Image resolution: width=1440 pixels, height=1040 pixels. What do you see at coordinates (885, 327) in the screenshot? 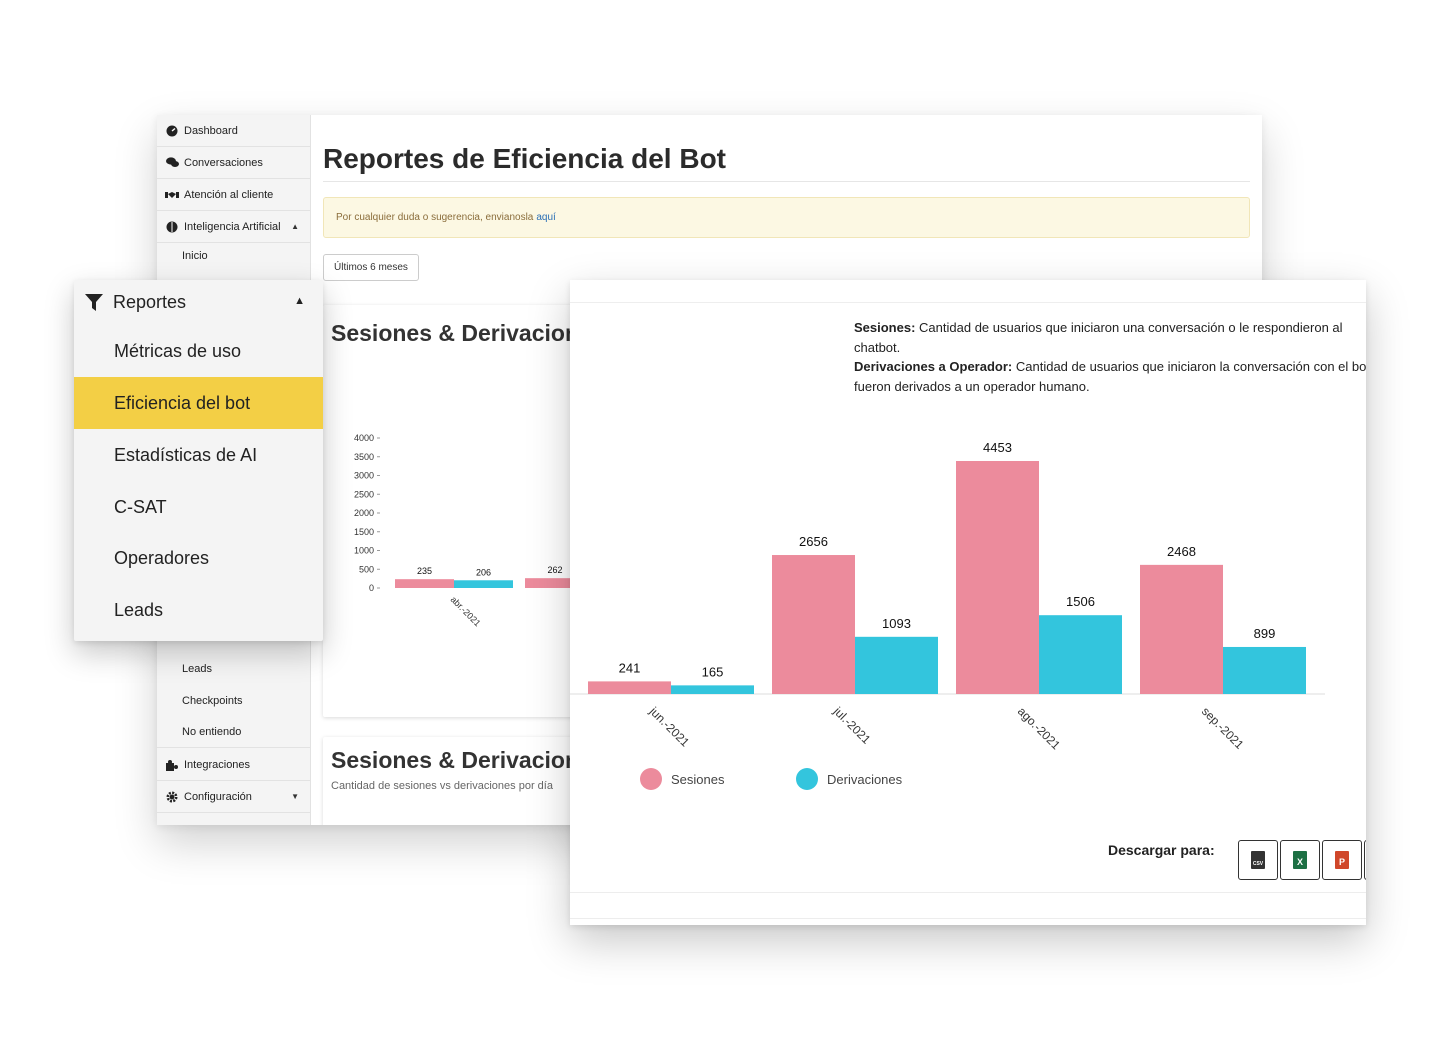
I see `description-term: Sesiones:` at bounding box center [885, 327].